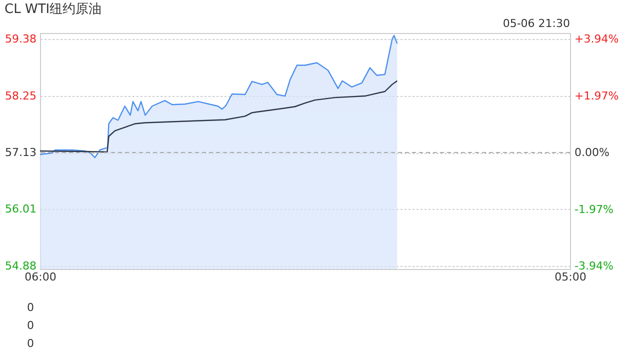 The image size is (640, 360). Describe the element at coordinates (596, 95) in the screenshot. I see `y2-tick-label: +1.97%` at that location.